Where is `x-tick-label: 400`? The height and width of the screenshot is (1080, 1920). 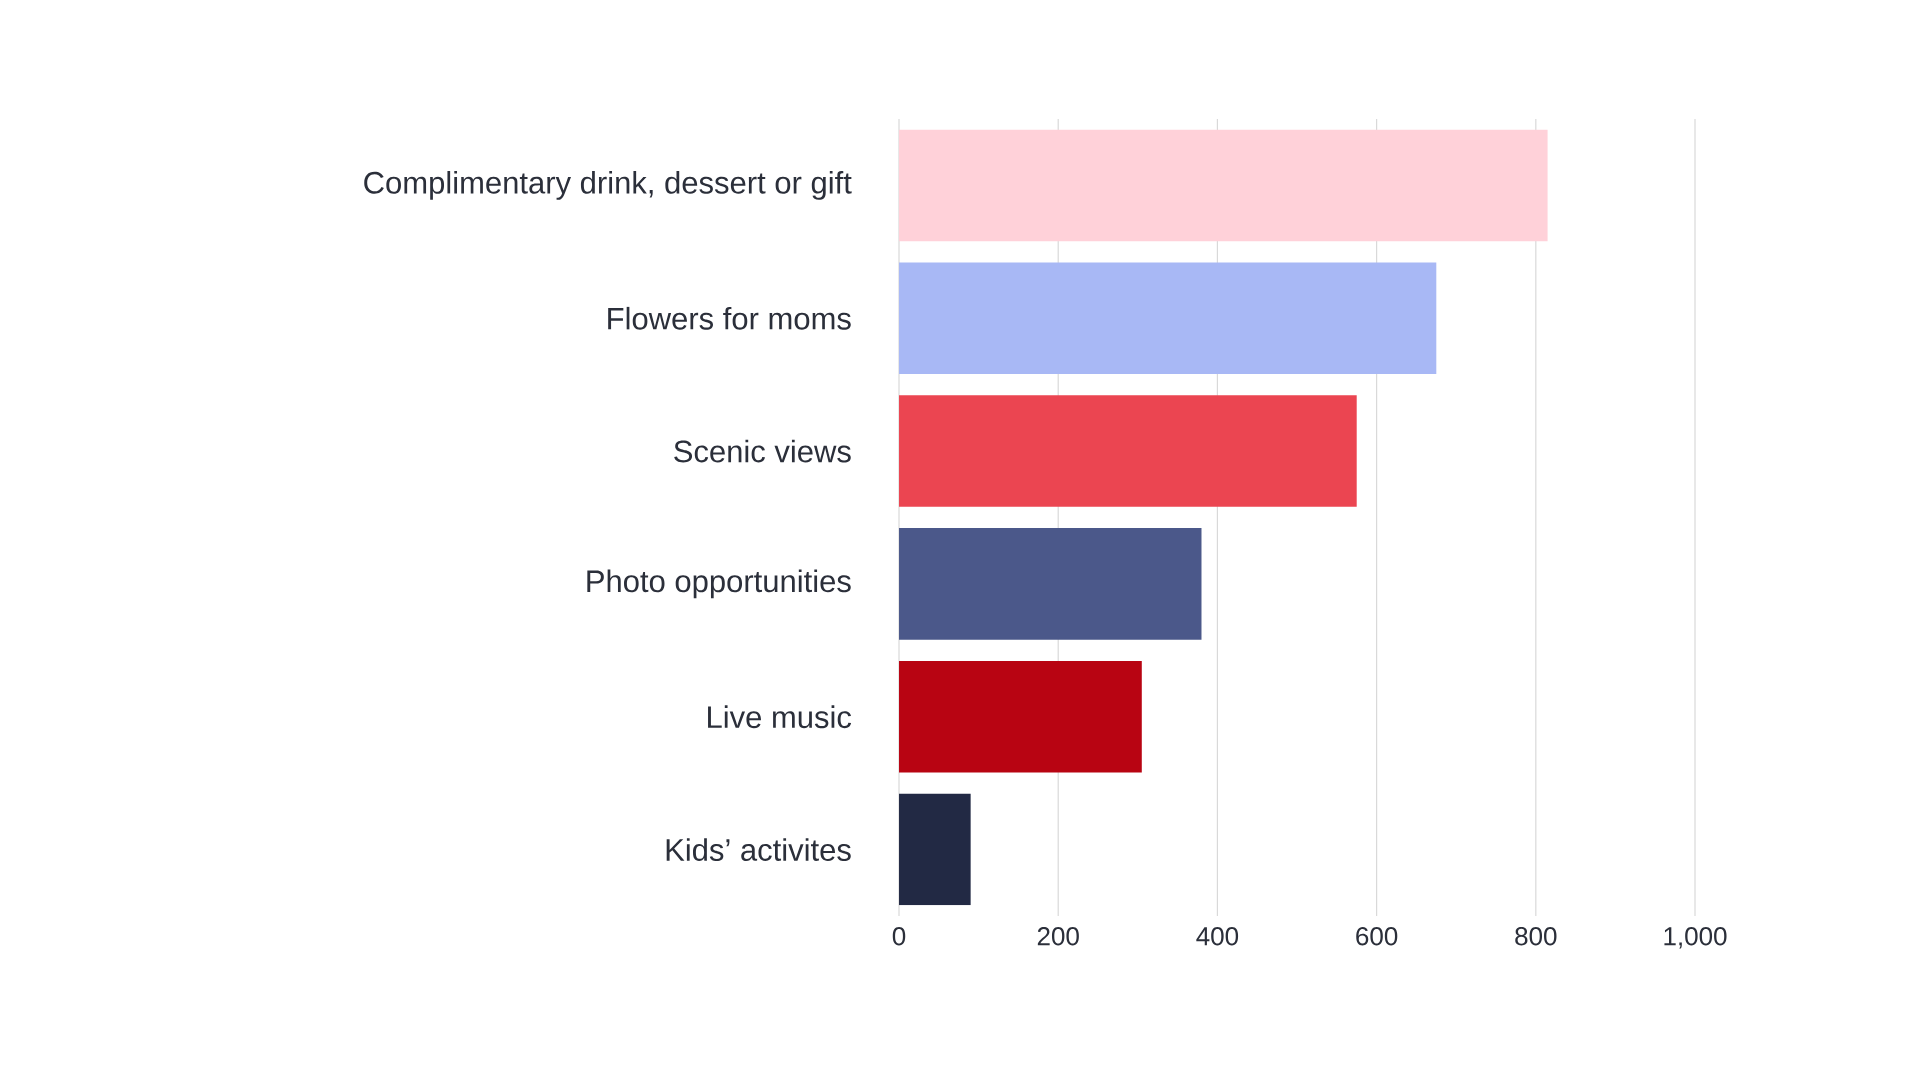 x-tick-label: 400 is located at coordinates (1217, 936).